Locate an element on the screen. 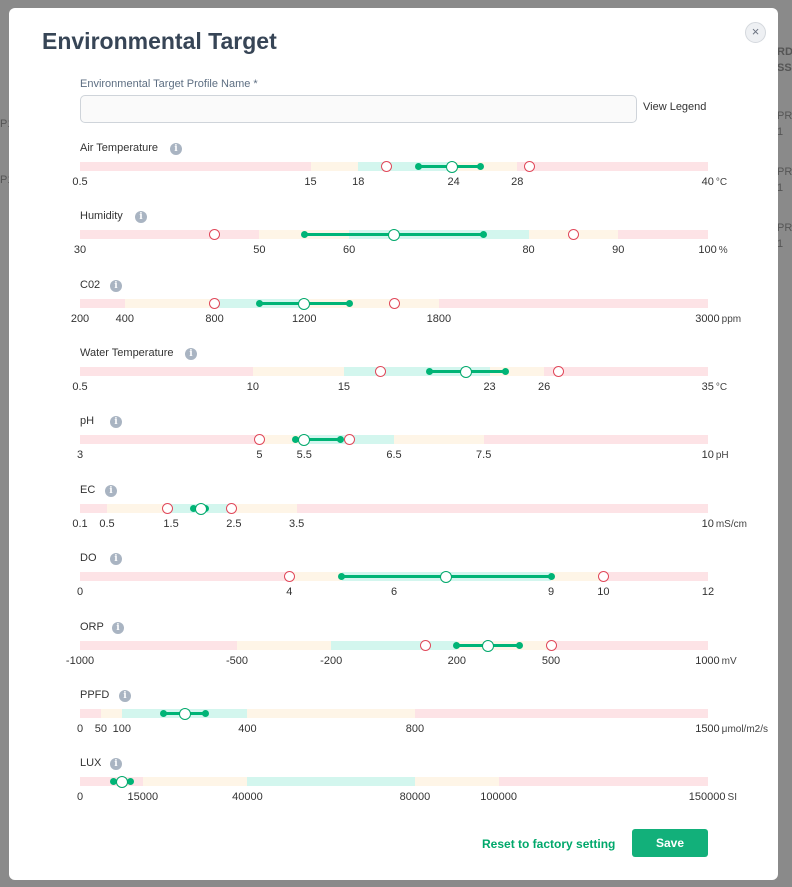  param-label: ORP is located at coordinates (92, 627).